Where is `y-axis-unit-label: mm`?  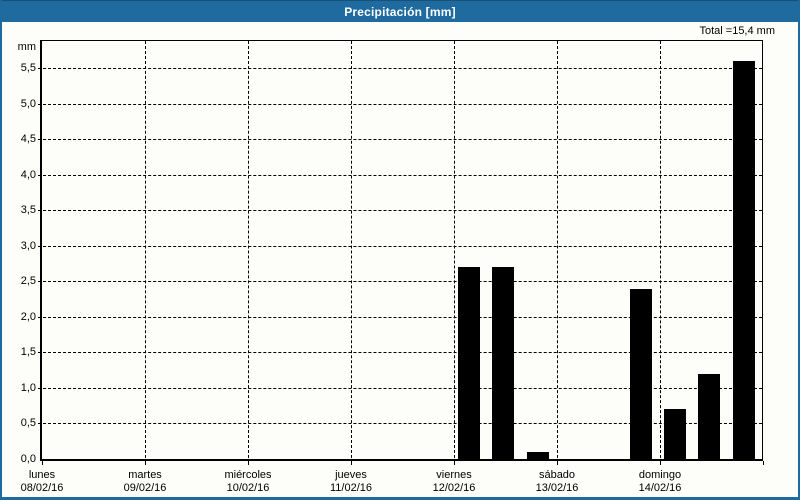
y-axis-unit-label: mm is located at coordinates (26, 47).